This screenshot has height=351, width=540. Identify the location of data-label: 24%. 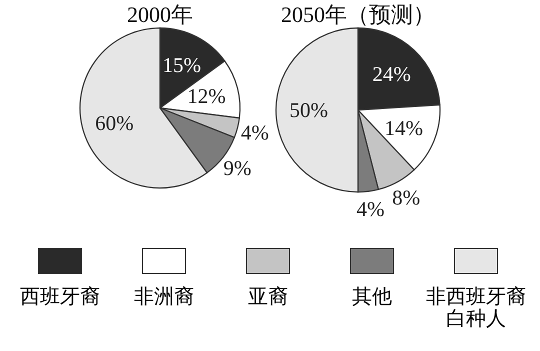
(391, 74).